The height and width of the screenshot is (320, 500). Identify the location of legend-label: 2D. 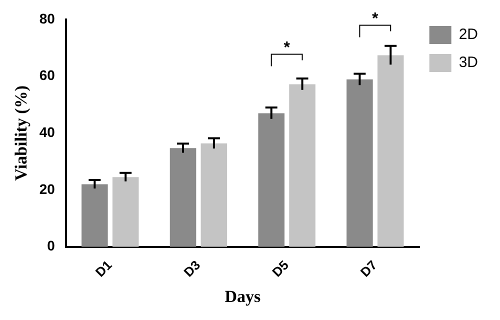
(468, 35).